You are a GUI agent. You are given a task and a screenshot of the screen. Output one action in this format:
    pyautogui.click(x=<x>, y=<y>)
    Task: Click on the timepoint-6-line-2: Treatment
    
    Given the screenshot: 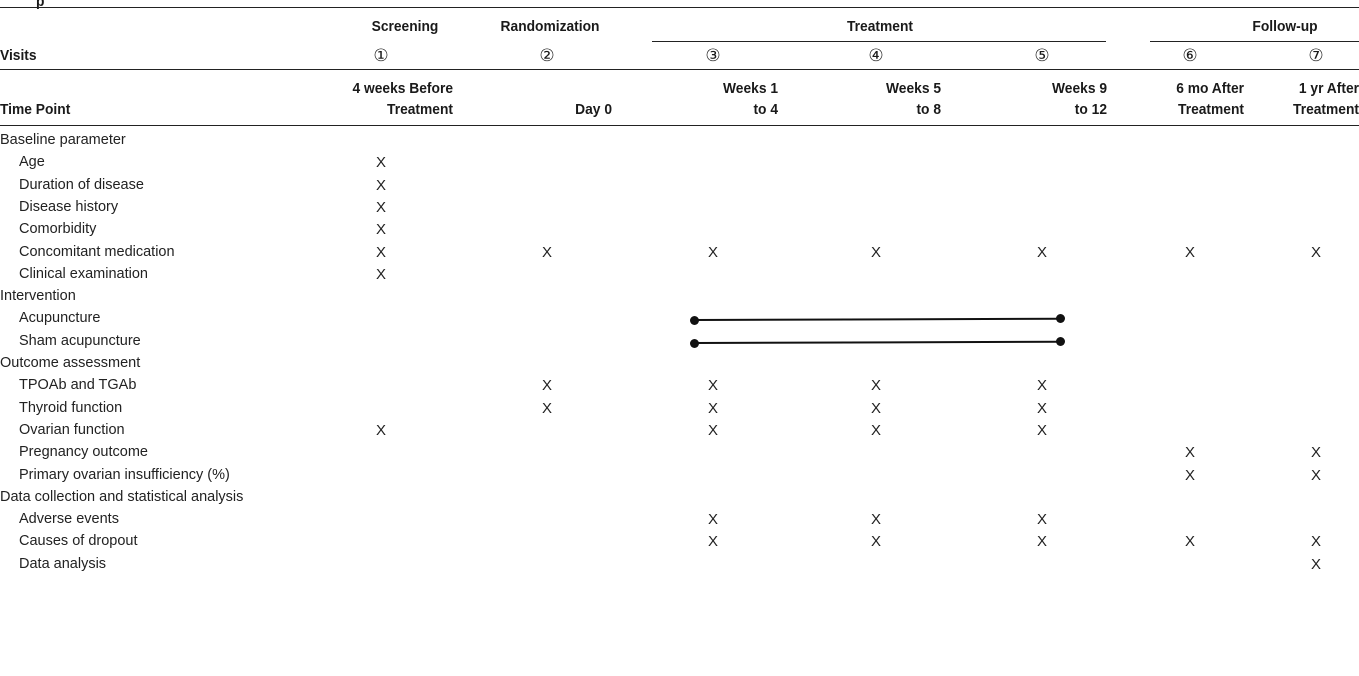 What is the action you would take?
    pyautogui.click(x=1211, y=109)
    